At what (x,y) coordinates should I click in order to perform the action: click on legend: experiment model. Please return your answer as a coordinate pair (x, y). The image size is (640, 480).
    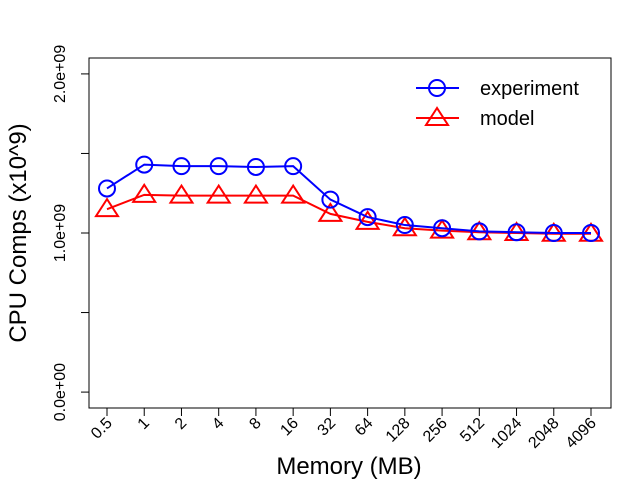
    Looking at the image, I should click on (497, 104).